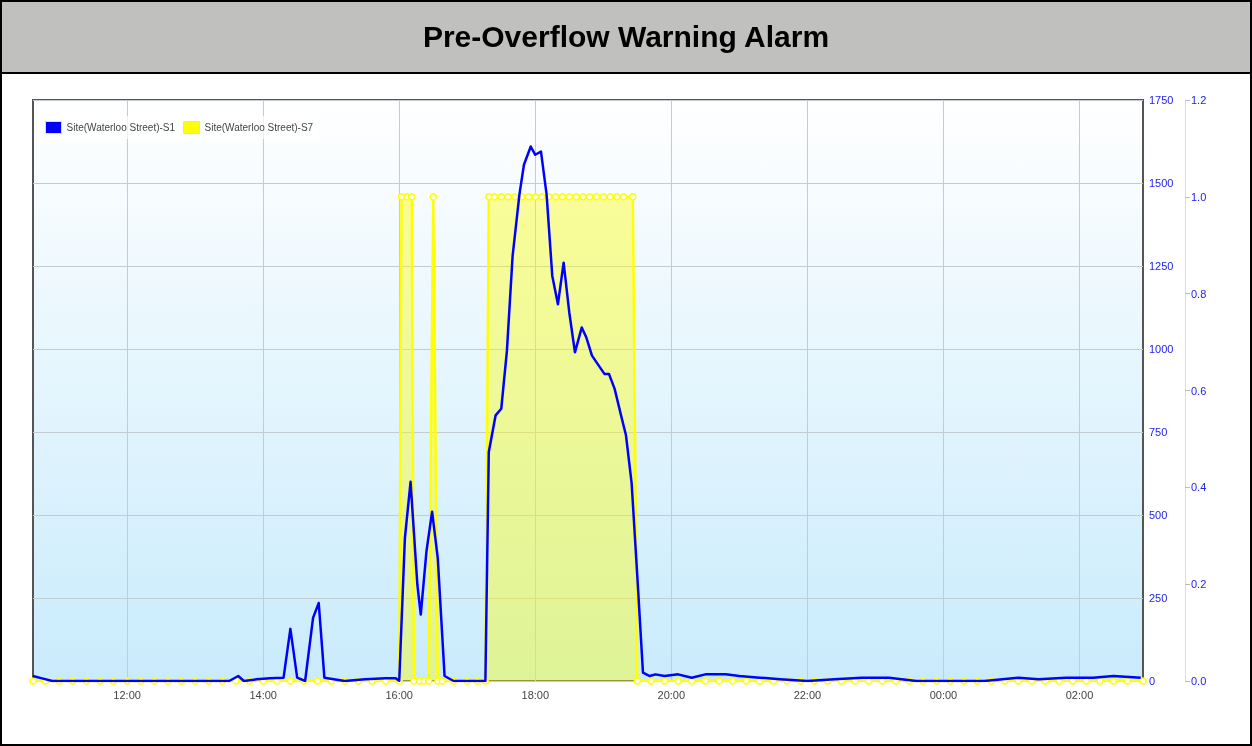 Image resolution: width=1252 pixels, height=746 pixels. I want to click on legend-label: Site(Waterloo Street)-S7, so click(259, 127).